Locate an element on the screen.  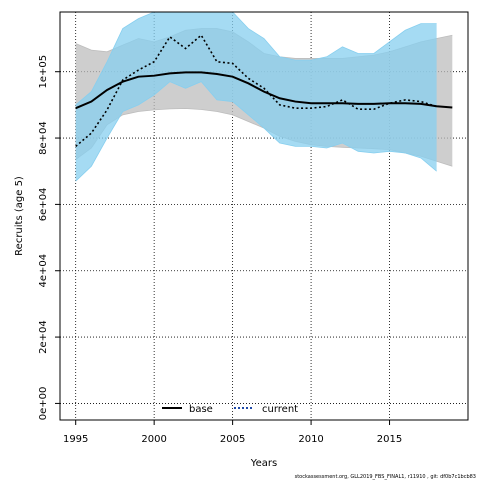
y-tick-label: 0e+00 is located at coordinates (43, 404).